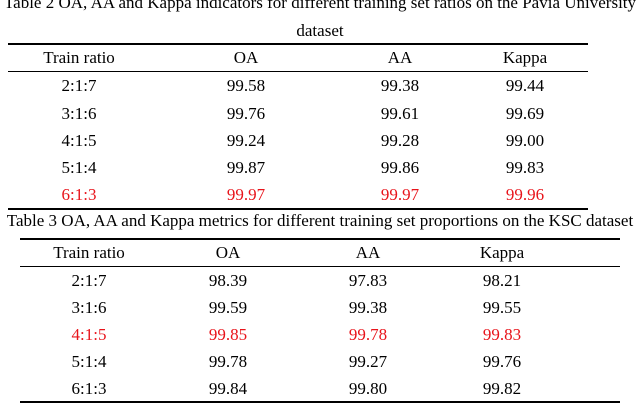  Describe the element at coordinates (525, 113) in the screenshot. I see `table2-cell-kappa: 99.69` at that location.